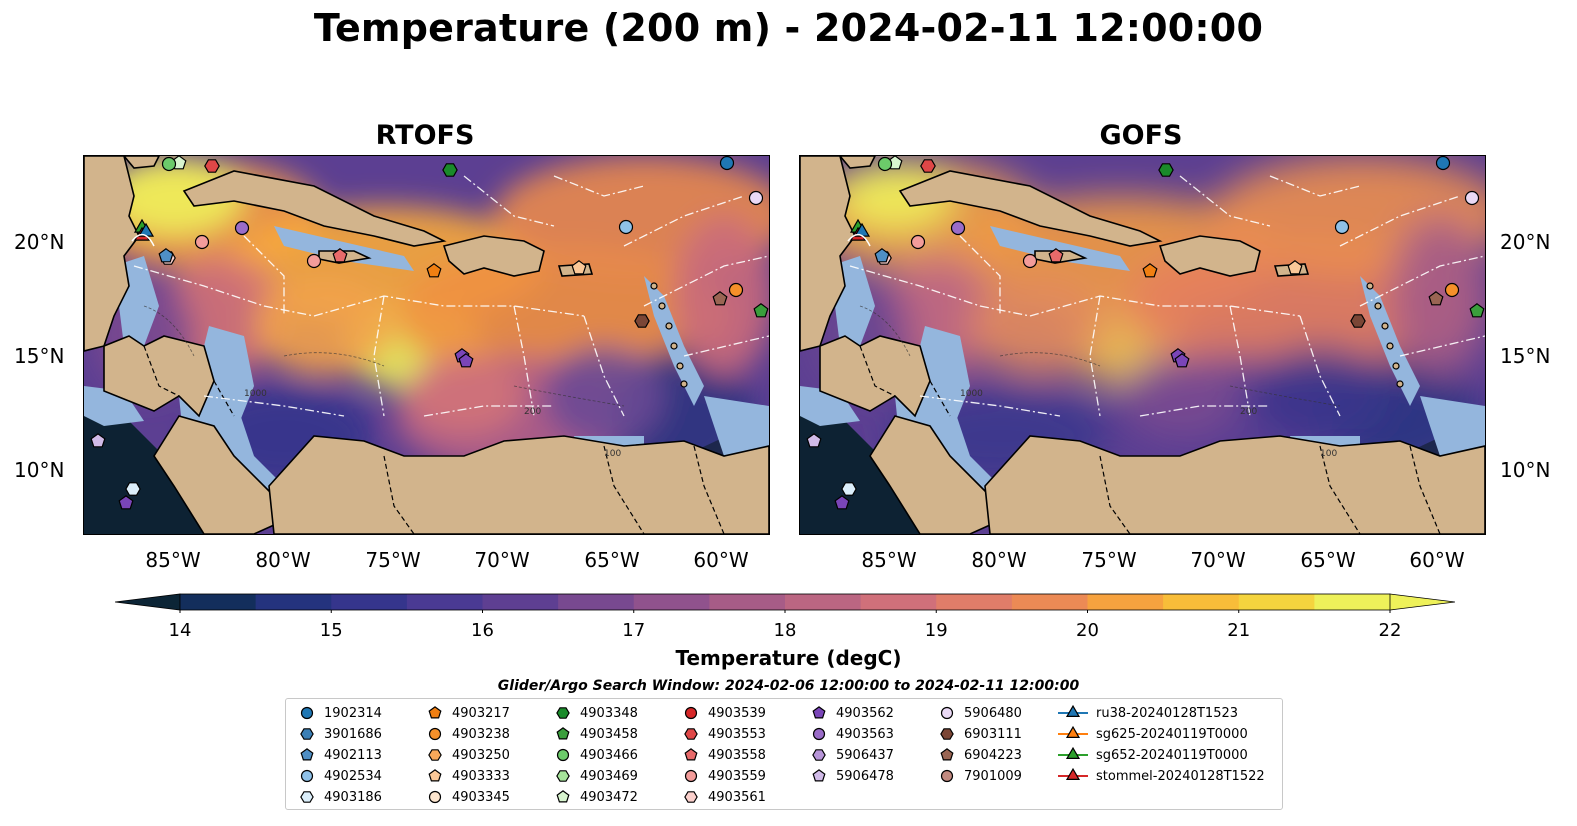  What do you see at coordinates (971, 394) in the screenshot?
I see `contour-label-1000: 1000` at bounding box center [971, 394].